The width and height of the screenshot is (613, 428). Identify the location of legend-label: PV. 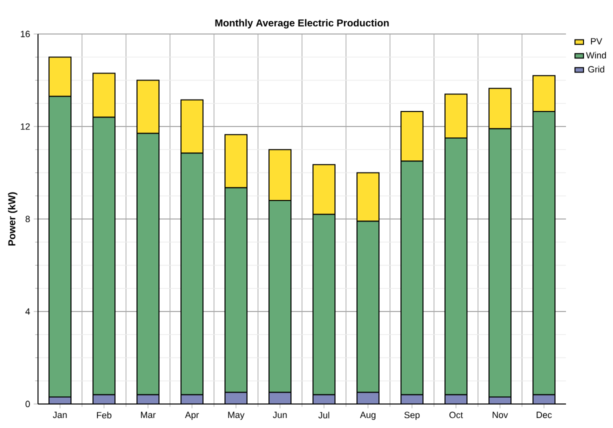
(596, 41).